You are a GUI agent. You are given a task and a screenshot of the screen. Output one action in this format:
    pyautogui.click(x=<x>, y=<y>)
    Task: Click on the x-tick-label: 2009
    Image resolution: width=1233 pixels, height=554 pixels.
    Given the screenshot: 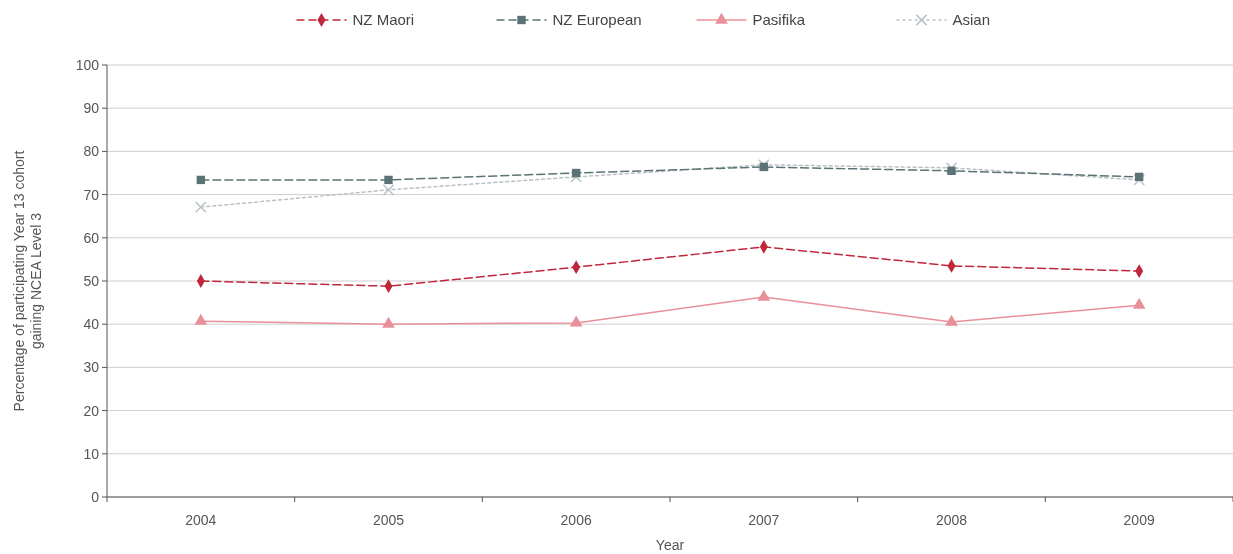 What is the action you would take?
    pyautogui.click(x=1139, y=520)
    